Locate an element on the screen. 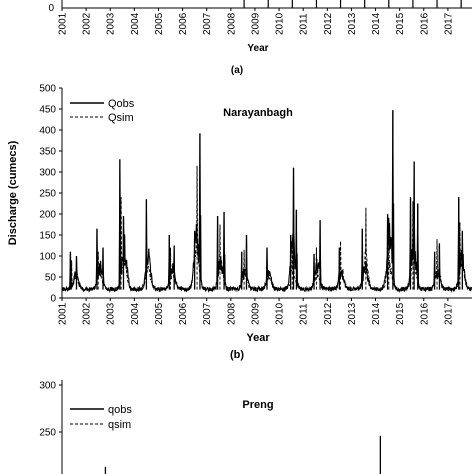 The width and height of the screenshot is (474, 474). panel-b-y-tick-450: 450 is located at coordinates (47, 110).